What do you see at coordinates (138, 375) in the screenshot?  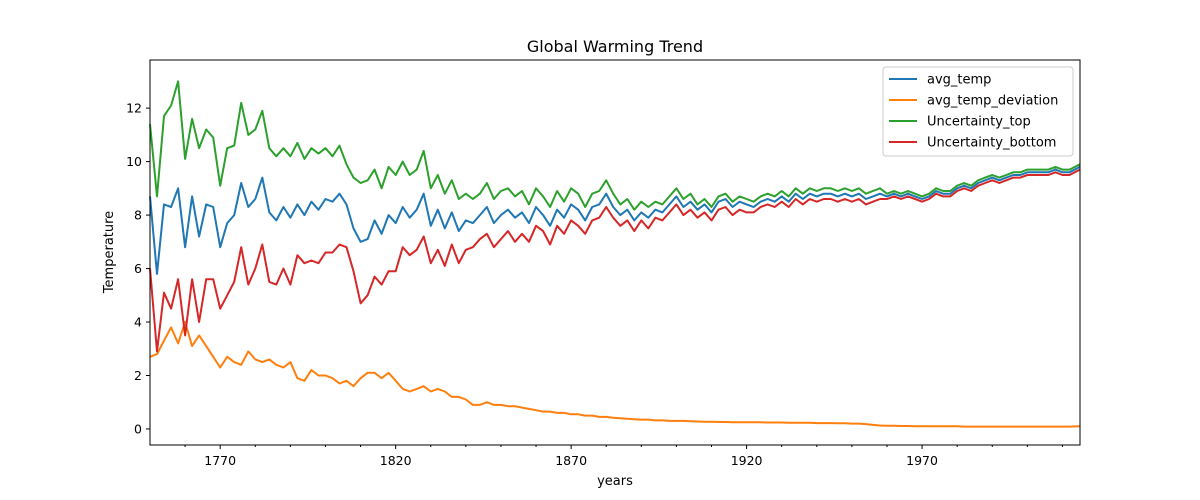 I see `y-tick-label: 2` at bounding box center [138, 375].